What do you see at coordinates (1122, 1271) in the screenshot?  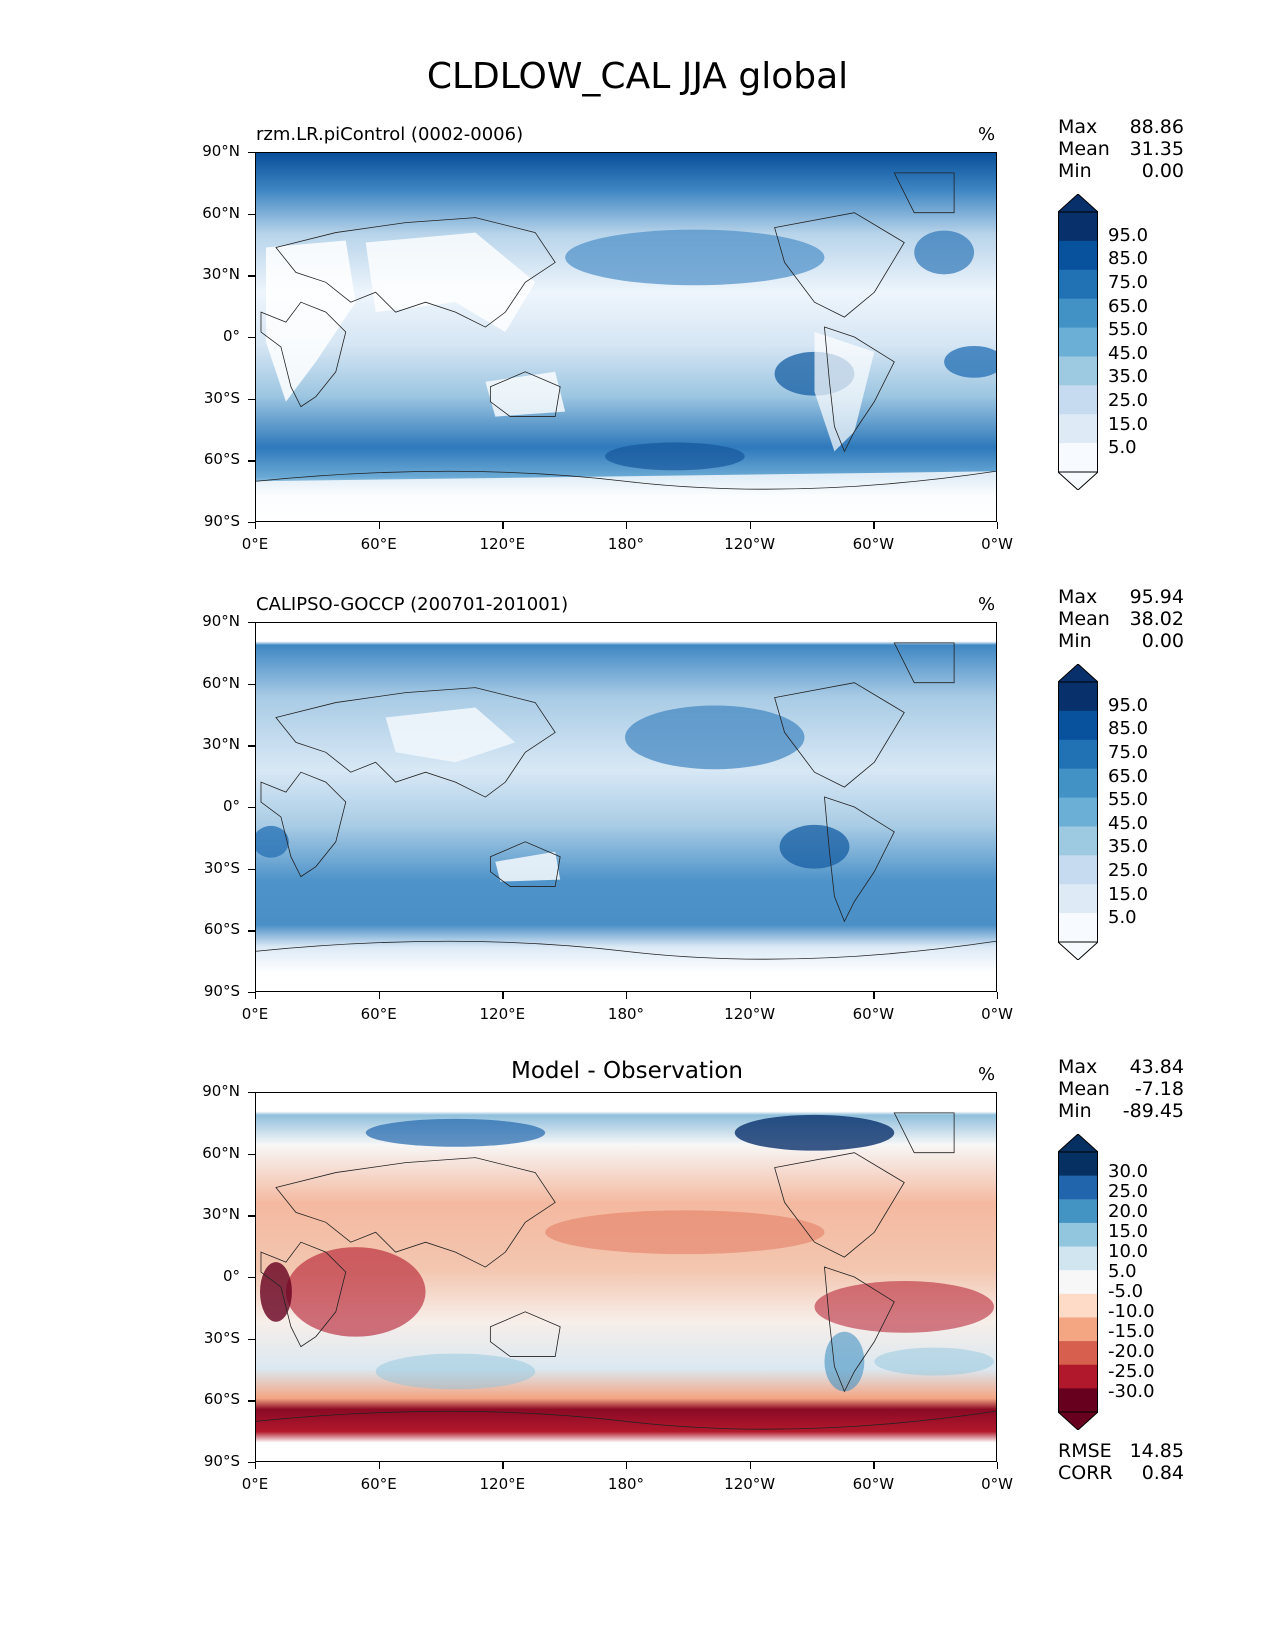 I see `colorbar-label: 5.0` at bounding box center [1122, 1271].